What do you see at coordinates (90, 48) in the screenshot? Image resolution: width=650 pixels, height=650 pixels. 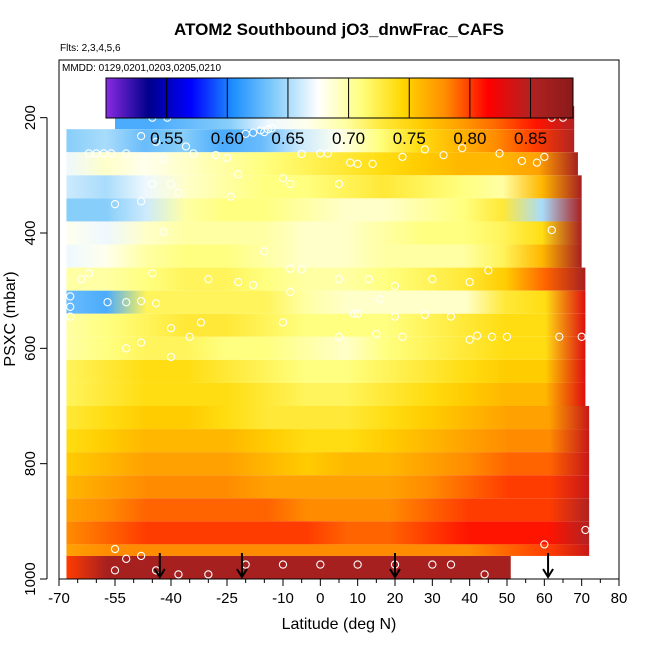 I see `flights-label: Flts: 2,3,4,5,6` at bounding box center [90, 48].